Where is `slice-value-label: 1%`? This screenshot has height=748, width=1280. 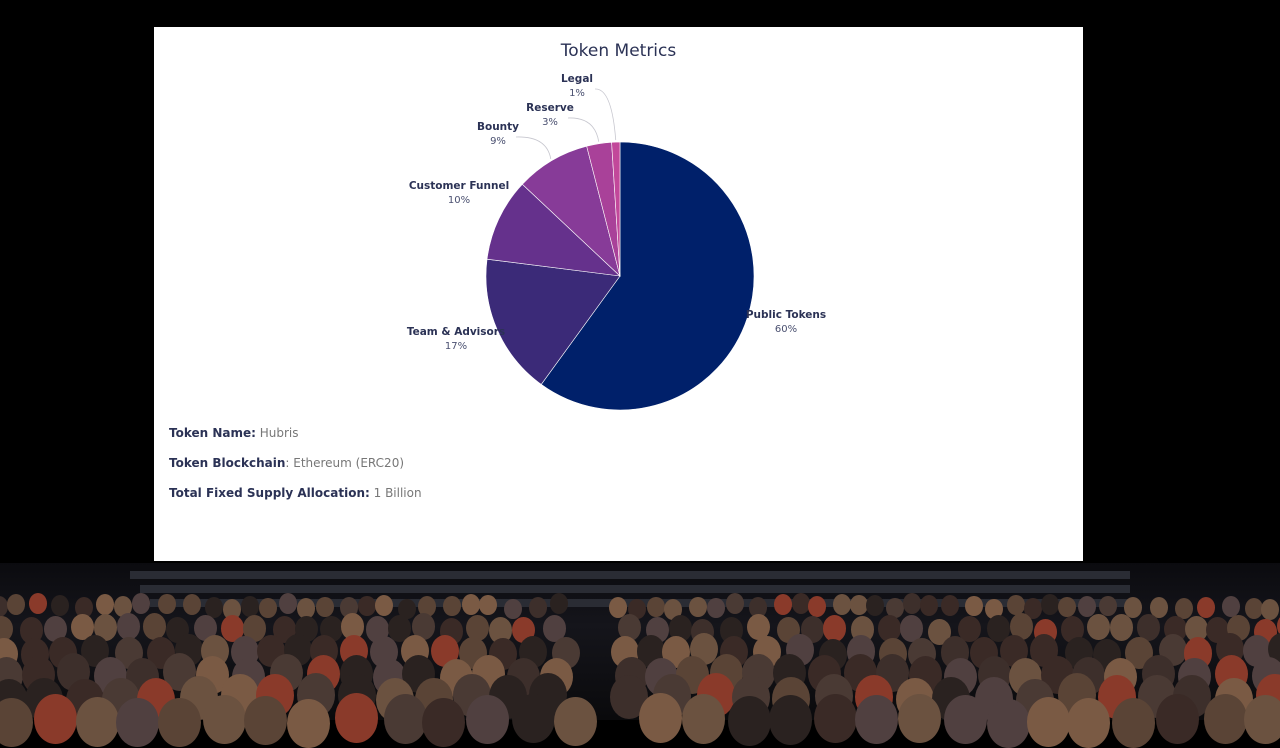
slice-value-label: 1% is located at coordinates (577, 93).